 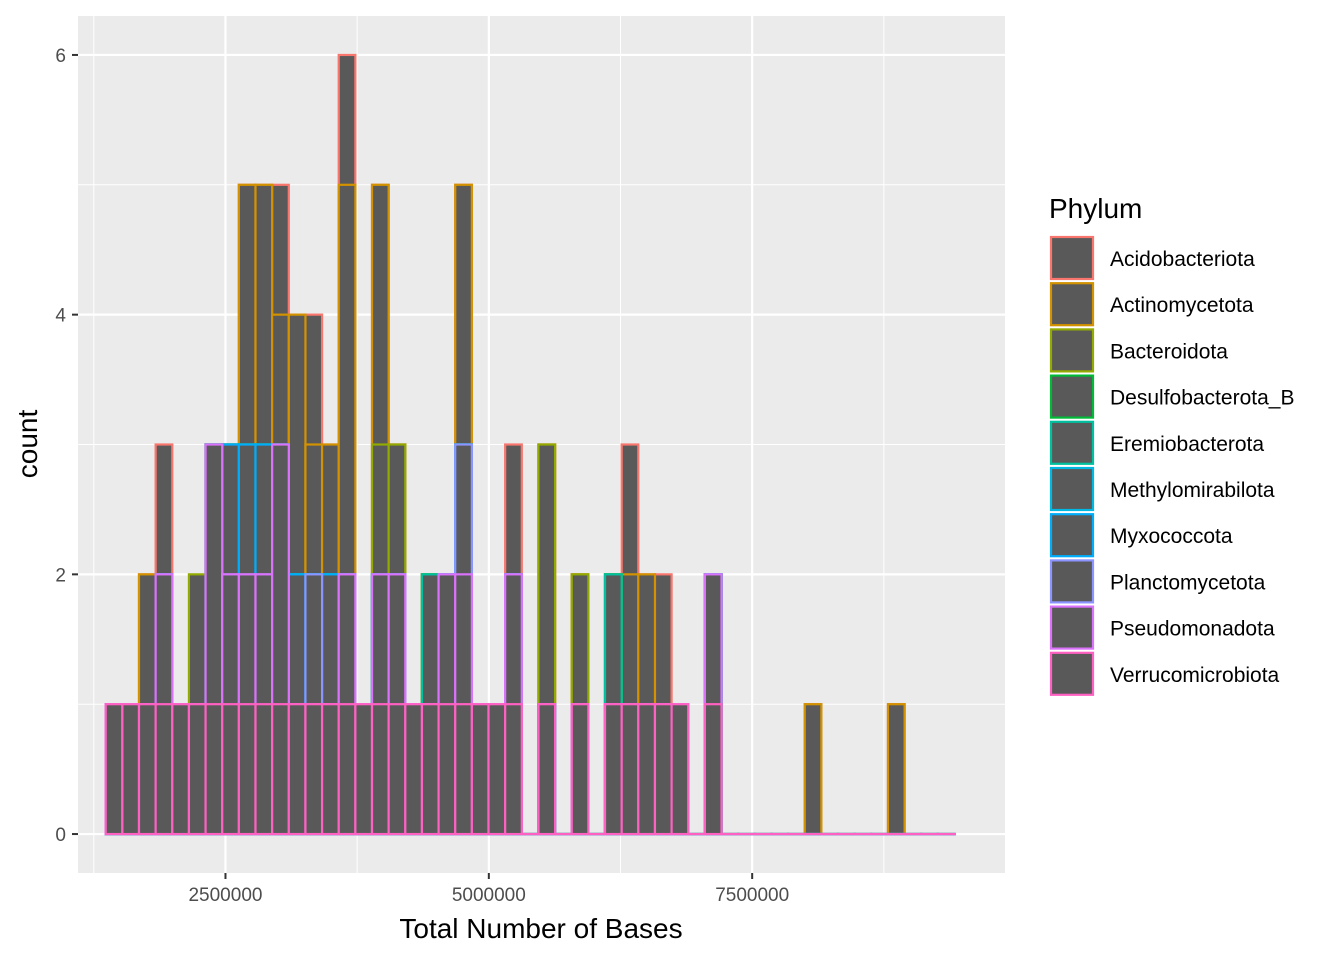 What do you see at coordinates (1192, 629) in the screenshot?
I see `legend-label: Pseudomonadota` at bounding box center [1192, 629].